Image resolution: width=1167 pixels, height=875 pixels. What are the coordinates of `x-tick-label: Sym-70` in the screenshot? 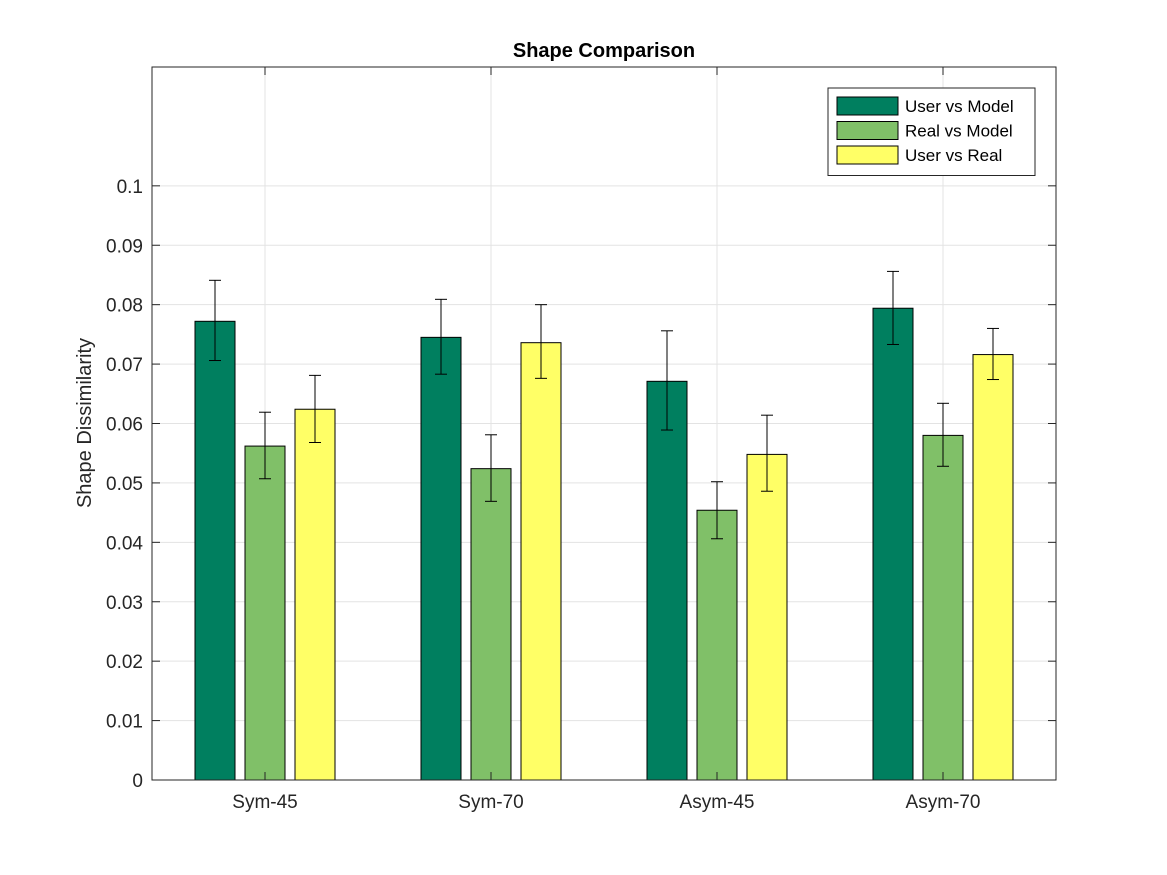 It's located at (490, 802).